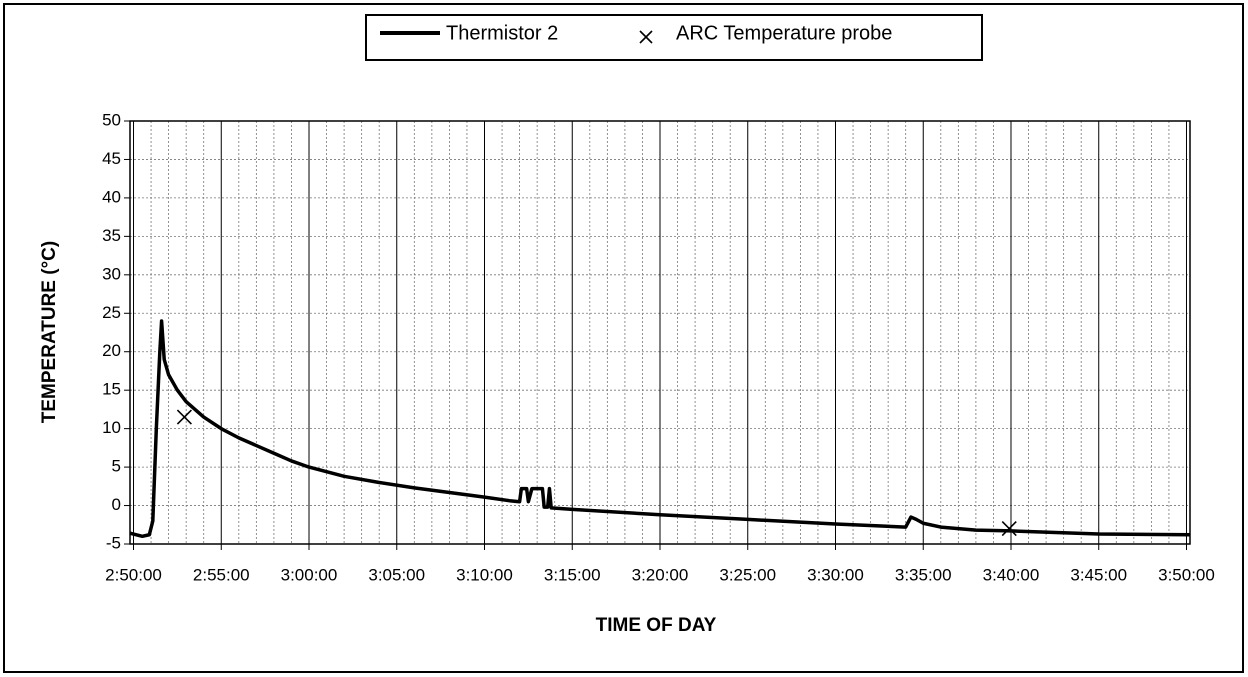 The width and height of the screenshot is (1248, 677). Describe the element at coordinates (1011, 574) in the screenshot. I see `x-tick-label: 3:40:00` at that location.